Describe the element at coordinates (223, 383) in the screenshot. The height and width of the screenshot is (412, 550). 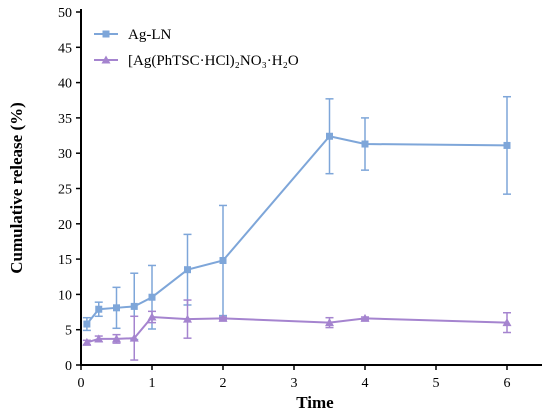
I see `x-tick-label: 2` at that location.